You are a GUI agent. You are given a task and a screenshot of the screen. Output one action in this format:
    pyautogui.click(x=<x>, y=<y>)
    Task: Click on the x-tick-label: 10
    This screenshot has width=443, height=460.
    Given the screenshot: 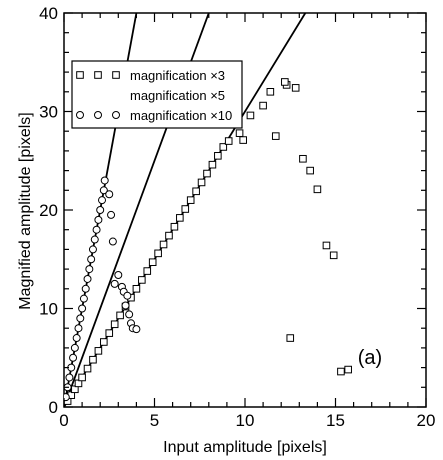 What is the action you would take?
    pyautogui.click(x=245, y=420)
    